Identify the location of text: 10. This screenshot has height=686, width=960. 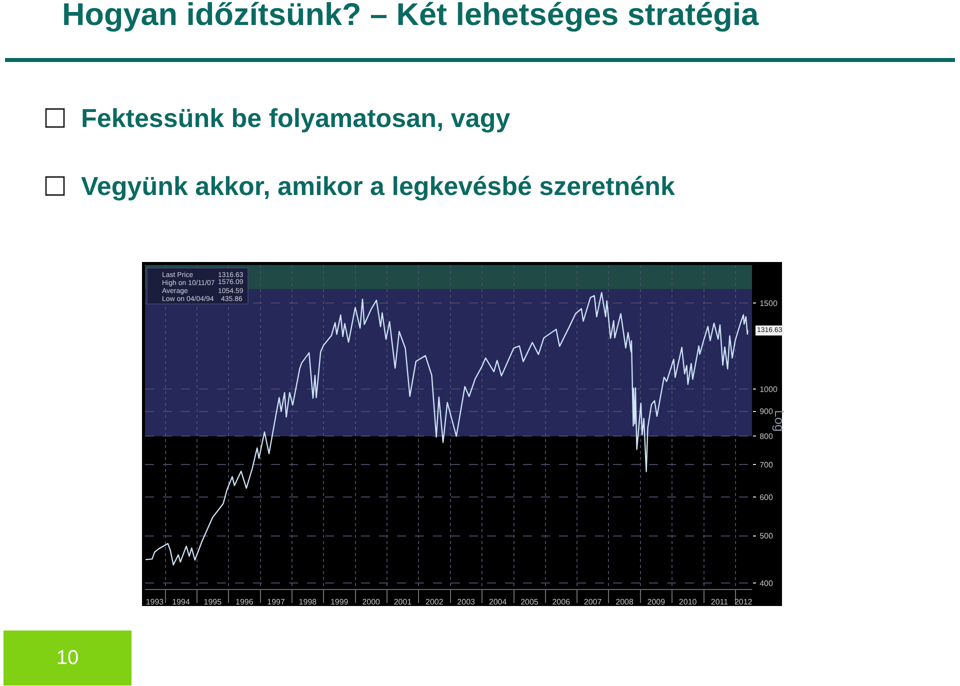
(67, 658).